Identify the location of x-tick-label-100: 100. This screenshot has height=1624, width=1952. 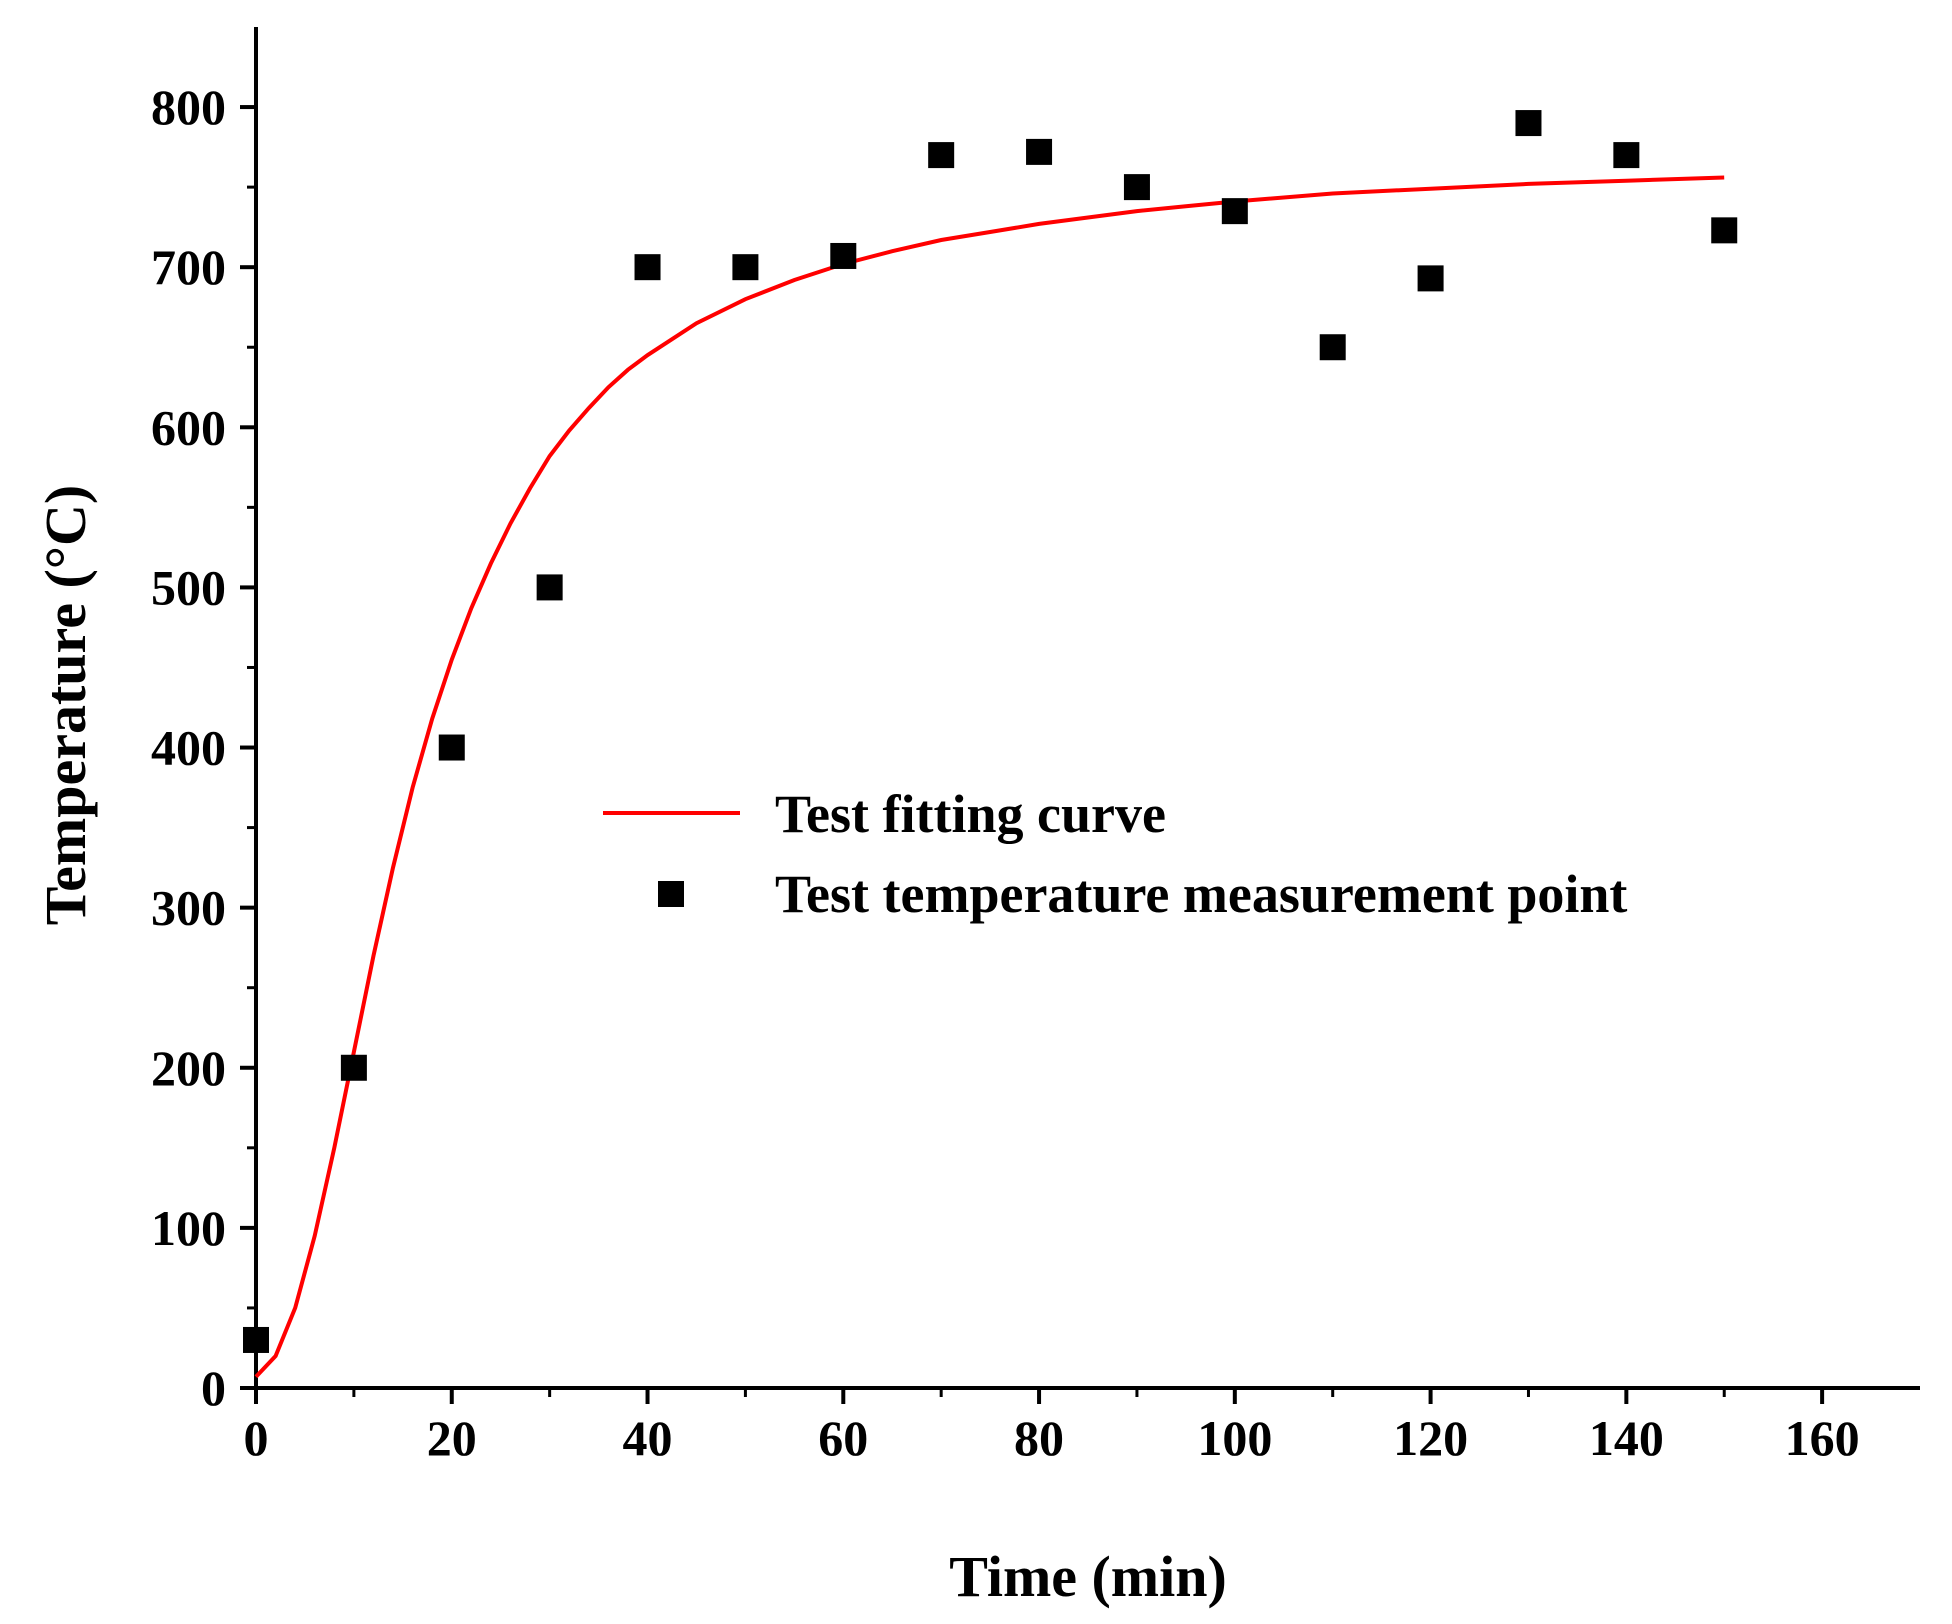
(1234, 1438).